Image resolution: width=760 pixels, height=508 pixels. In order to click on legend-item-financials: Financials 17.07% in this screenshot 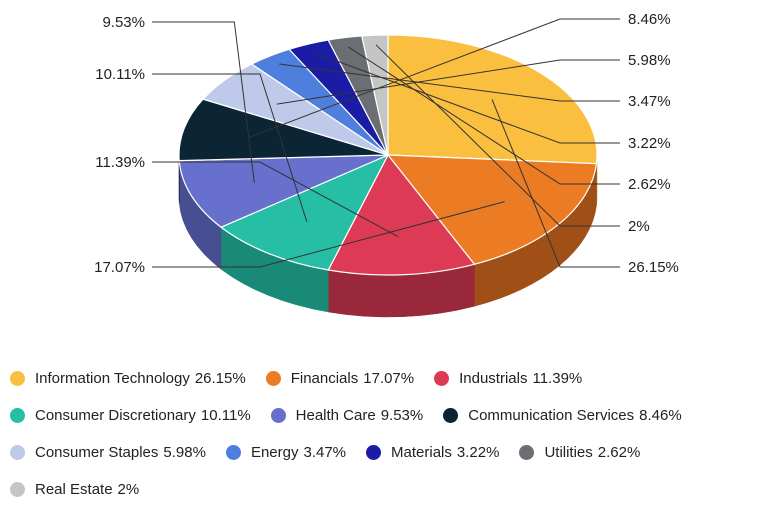, I will do `click(340, 378)`.